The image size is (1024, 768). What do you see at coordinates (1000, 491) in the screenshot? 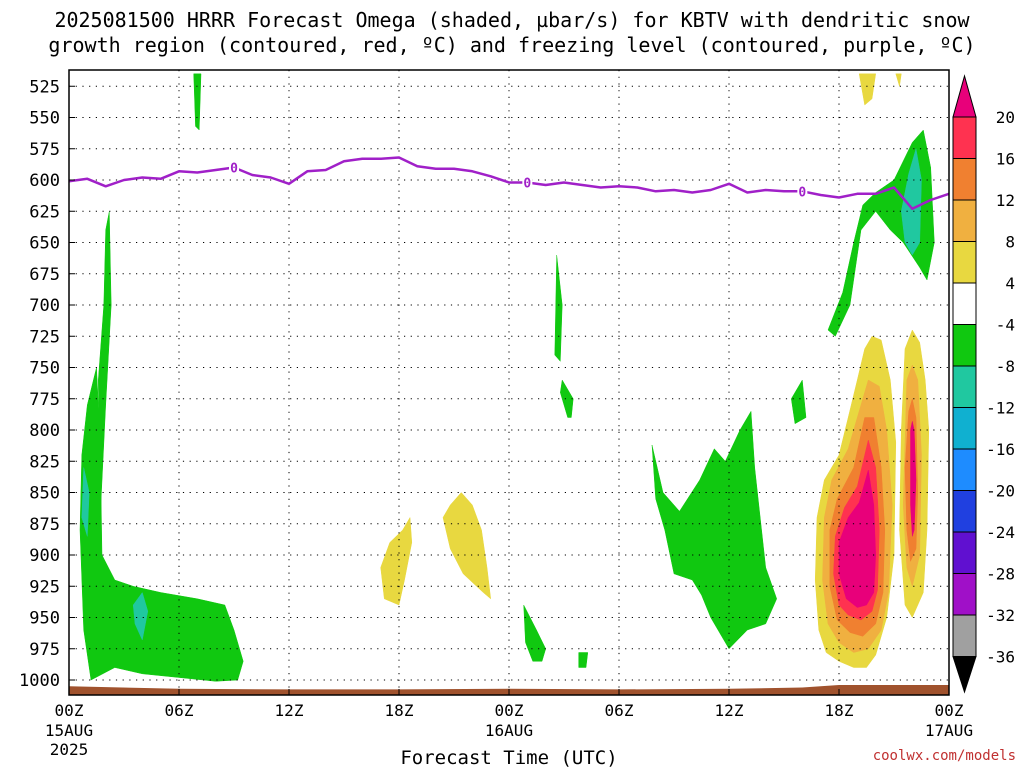
I see `colorbar-label: -20` at bounding box center [1000, 491].